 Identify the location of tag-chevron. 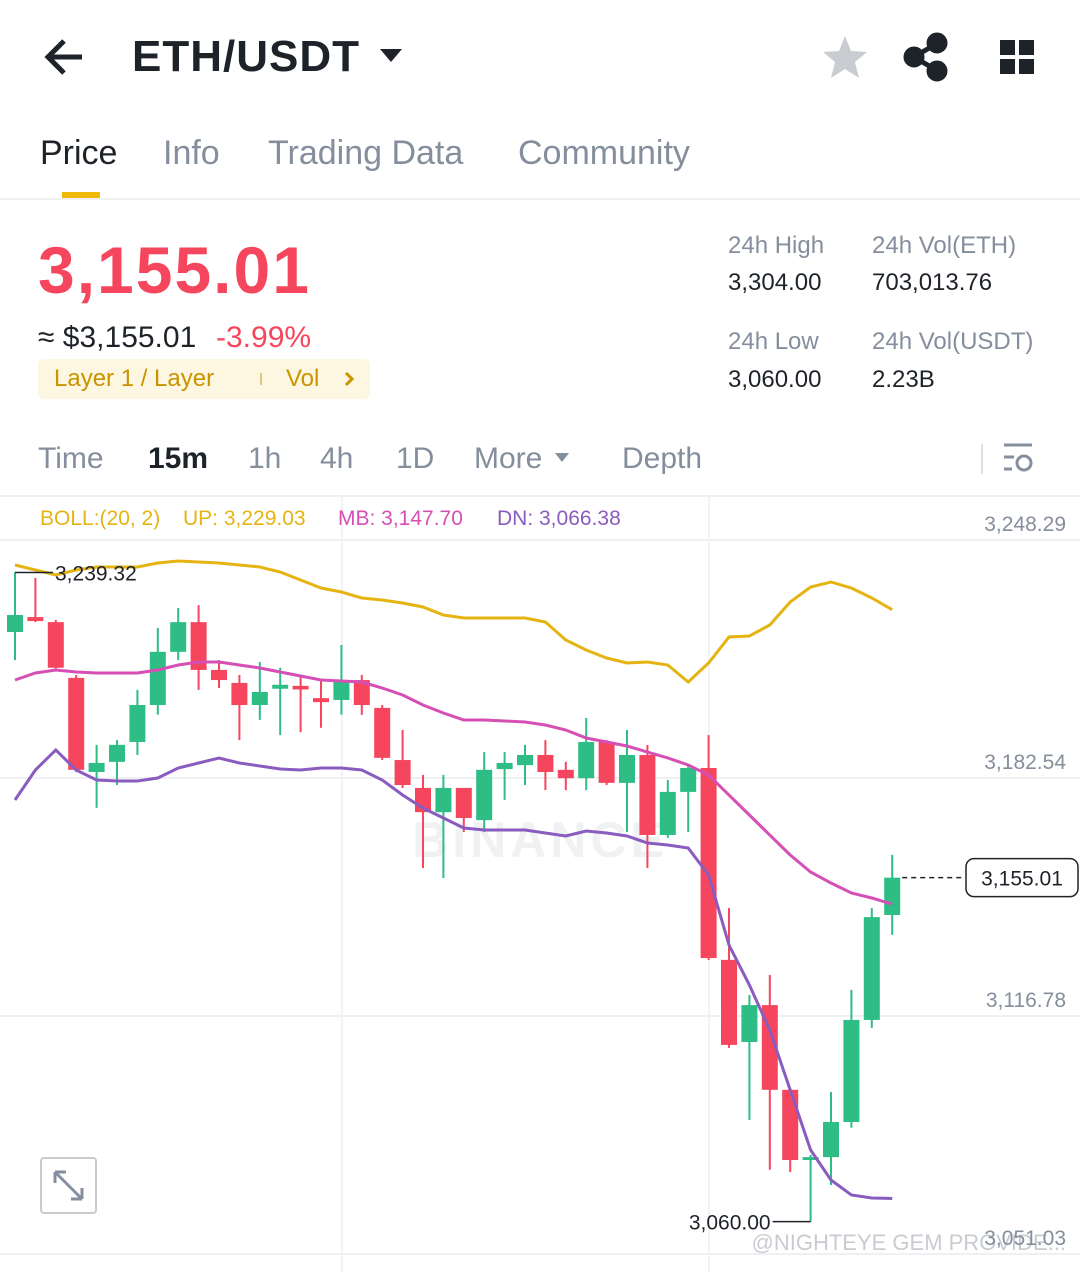
(349, 379).